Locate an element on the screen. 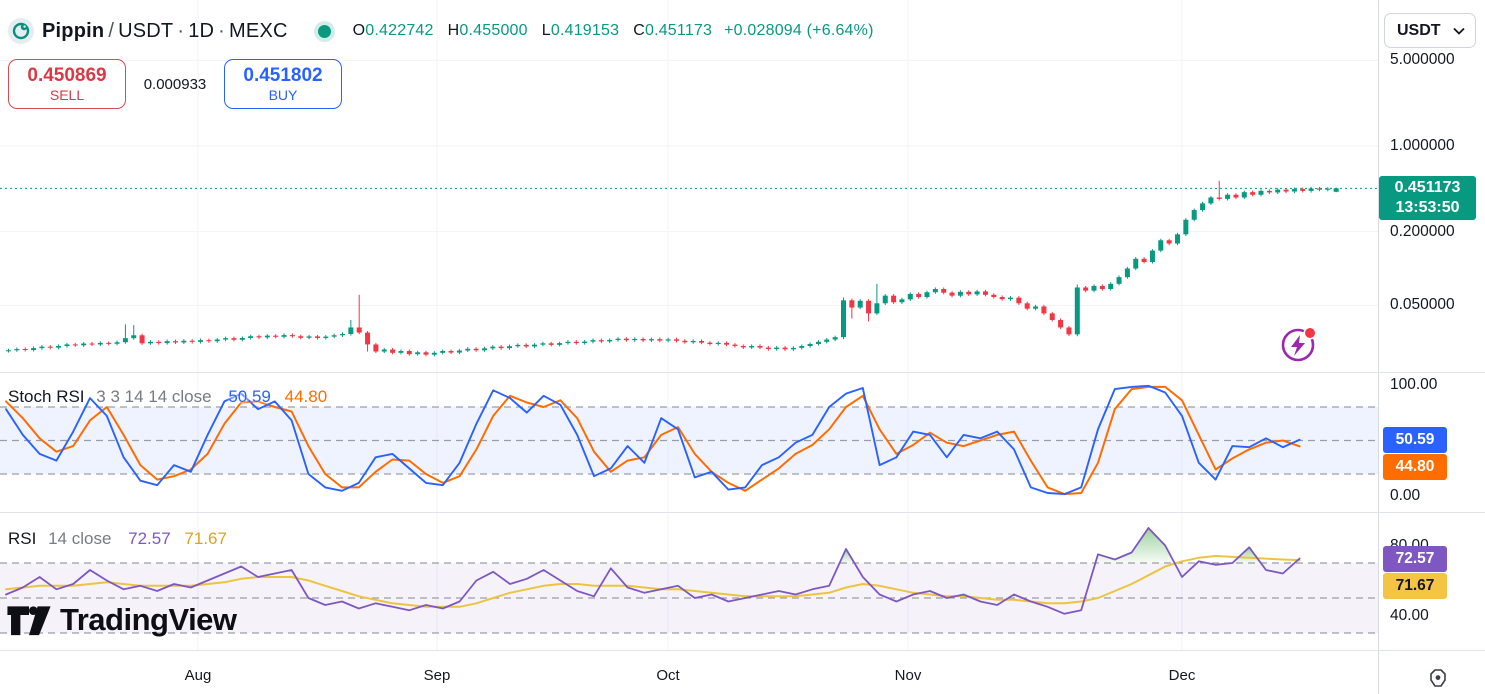  sell-label: SELL is located at coordinates (67, 94).